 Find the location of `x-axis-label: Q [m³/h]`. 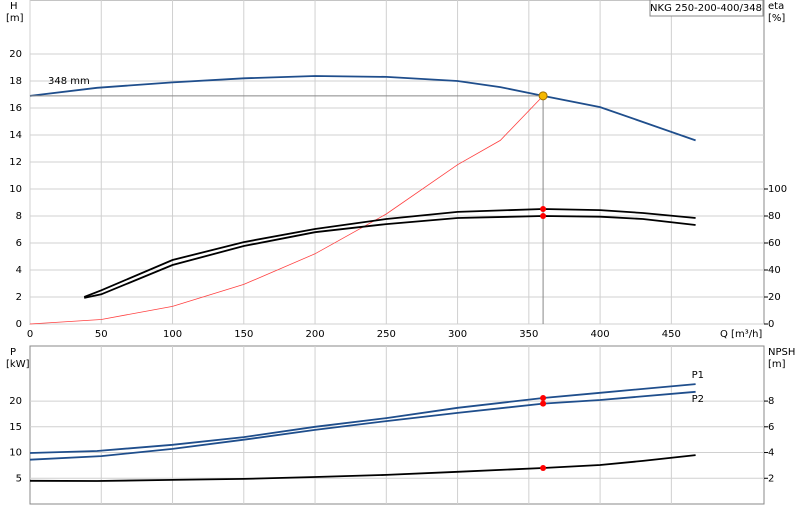

x-axis-label: Q [m³/h] is located at coordinates (741, 334).